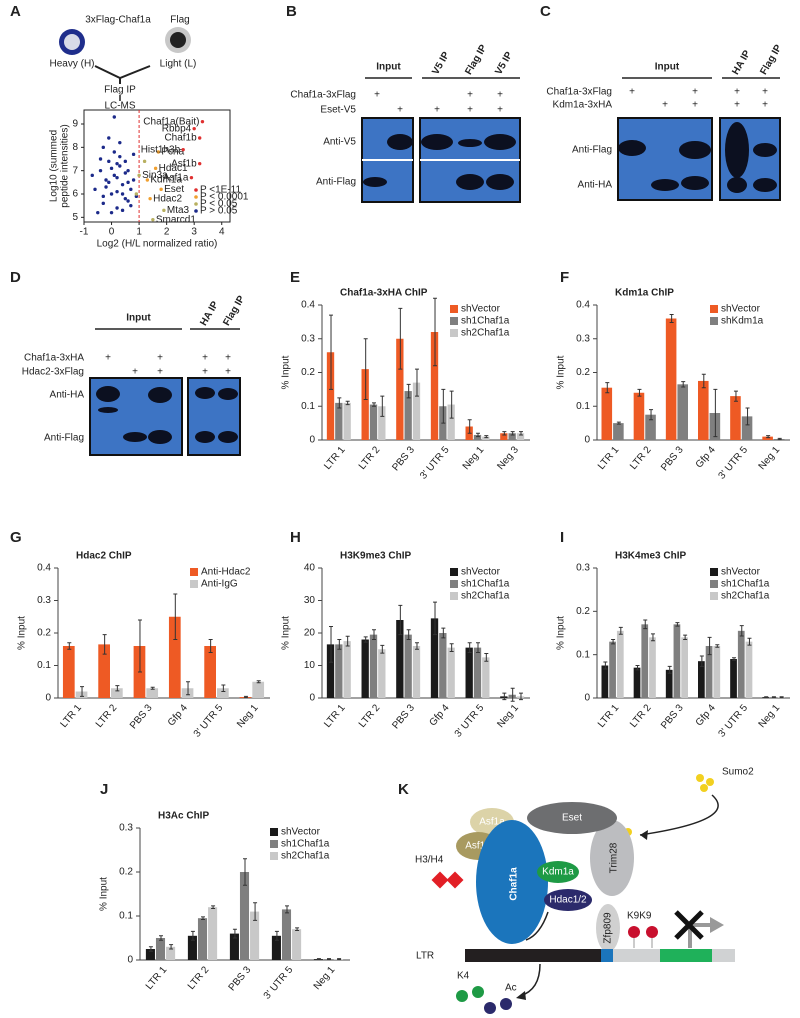 The image size is (800, 1018). What do you see at coordinates (219, 584) in the screenshot?
I see `legend-label: Anti-IgG` at bounding box center [219, 584].